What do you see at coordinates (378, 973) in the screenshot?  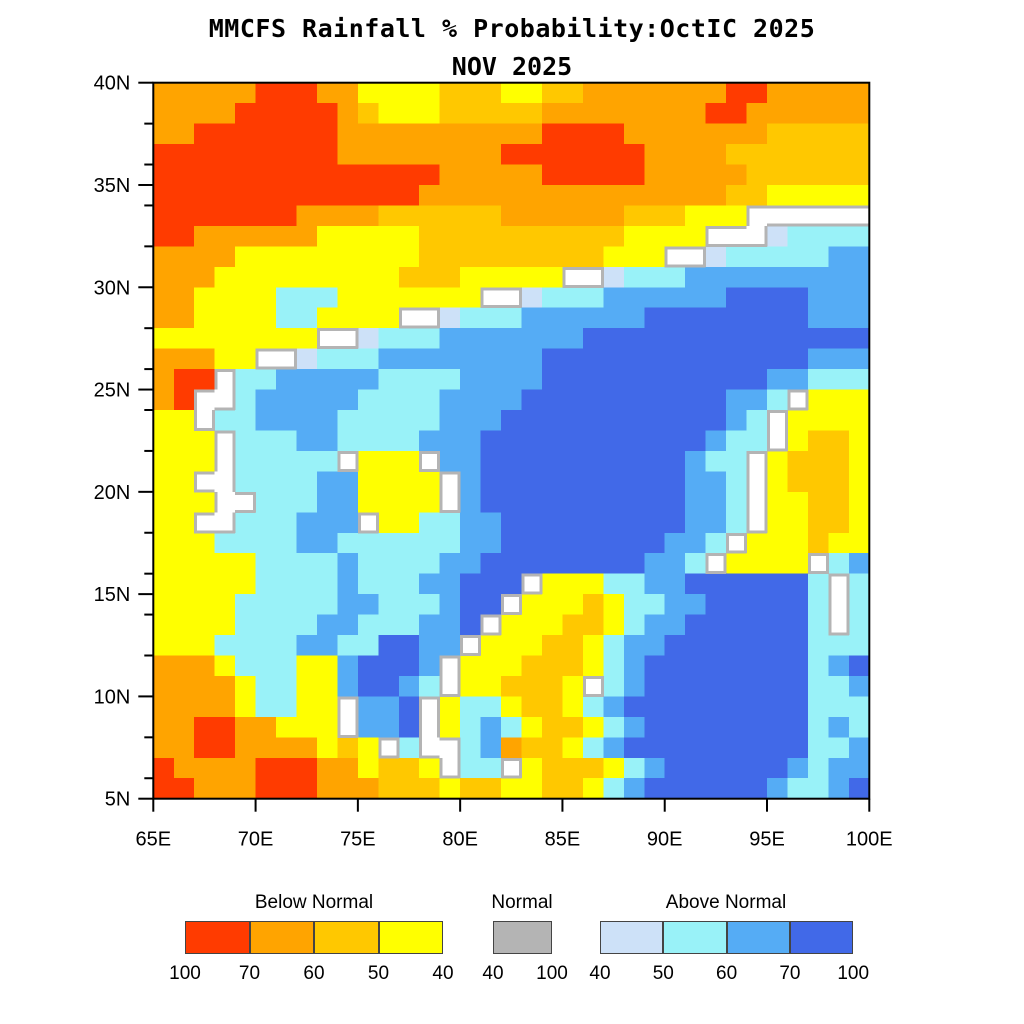 I see `legend-below-tick-label: 50` at bounding box center [378, 973].